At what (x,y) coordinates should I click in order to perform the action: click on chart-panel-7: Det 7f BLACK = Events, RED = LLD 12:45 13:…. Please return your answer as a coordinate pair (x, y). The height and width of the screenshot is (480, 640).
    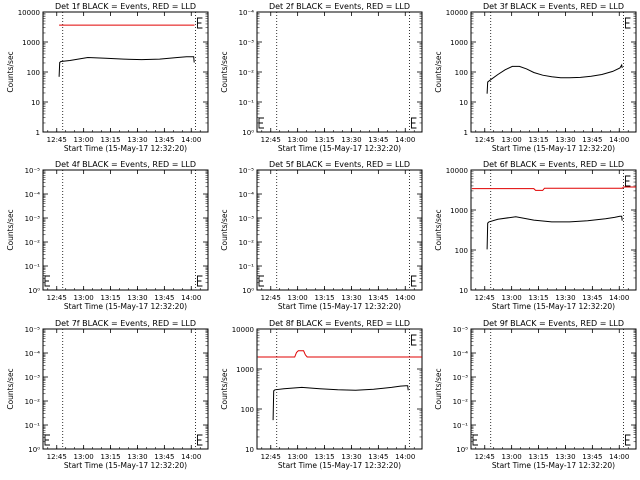
    Looking at the image, I should click on (107, 394).